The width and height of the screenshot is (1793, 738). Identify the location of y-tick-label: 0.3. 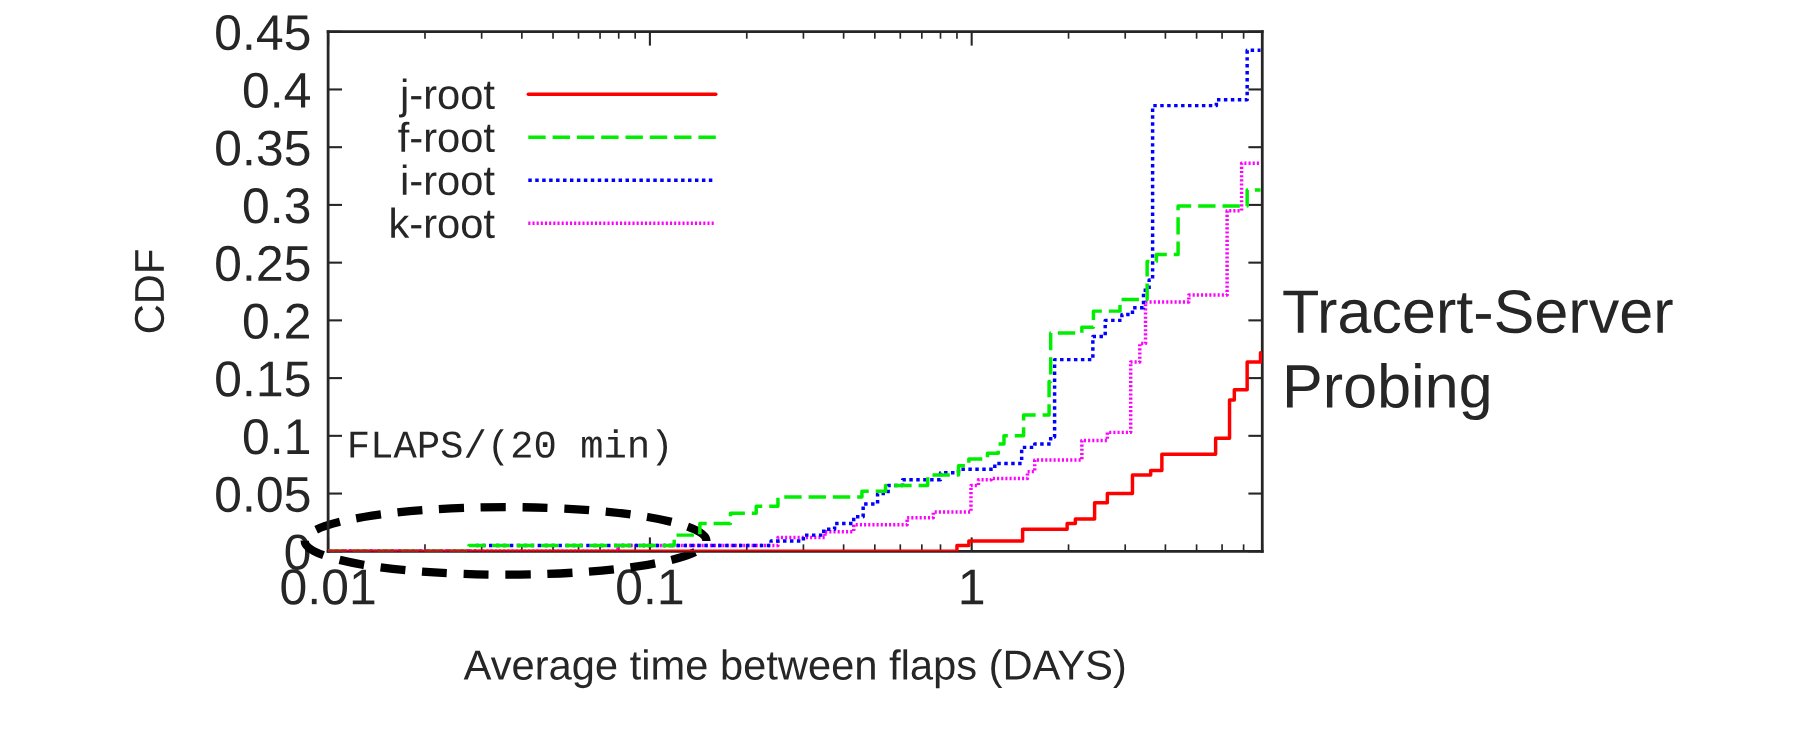
(276, 206).